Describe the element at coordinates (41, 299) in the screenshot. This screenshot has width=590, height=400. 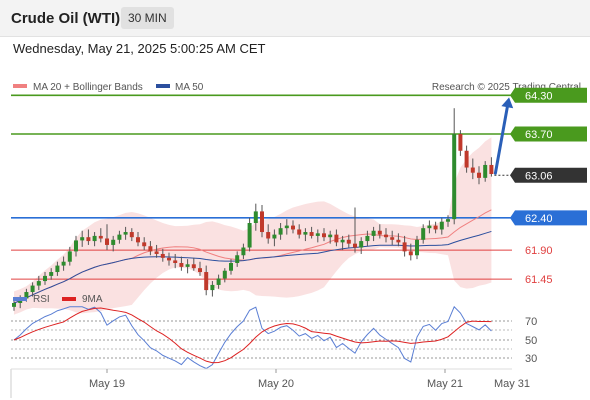
I see `rsi-legend-label: RSI` at that location.